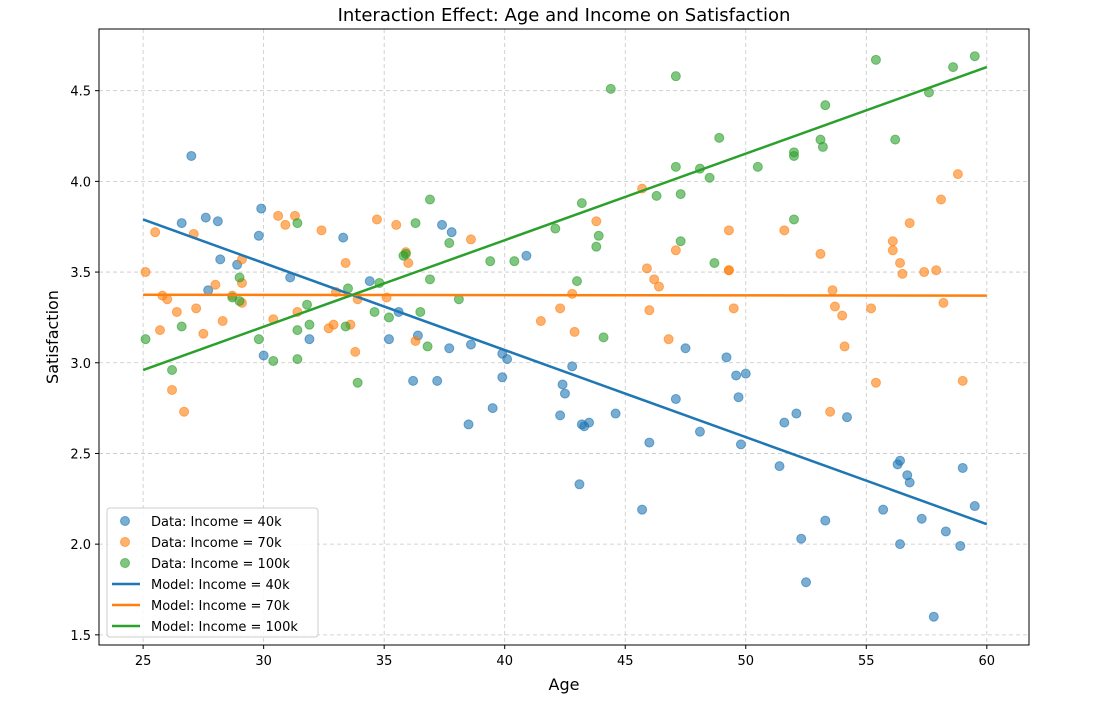 This screenshot has width=1100, height=706. I want to click on y-tick-label: 1.5, so click(80, 636).